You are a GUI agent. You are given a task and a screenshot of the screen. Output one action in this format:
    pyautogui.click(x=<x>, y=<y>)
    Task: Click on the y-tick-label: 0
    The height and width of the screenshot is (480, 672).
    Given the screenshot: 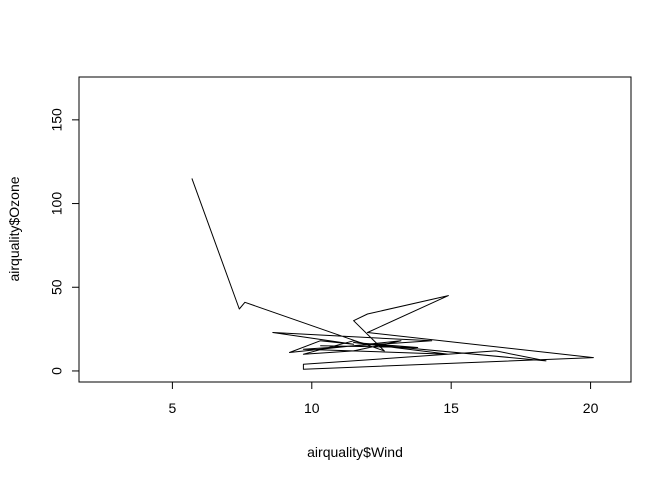 What is the action you would take?
    pyautogui.click(x=57, y=371)
    